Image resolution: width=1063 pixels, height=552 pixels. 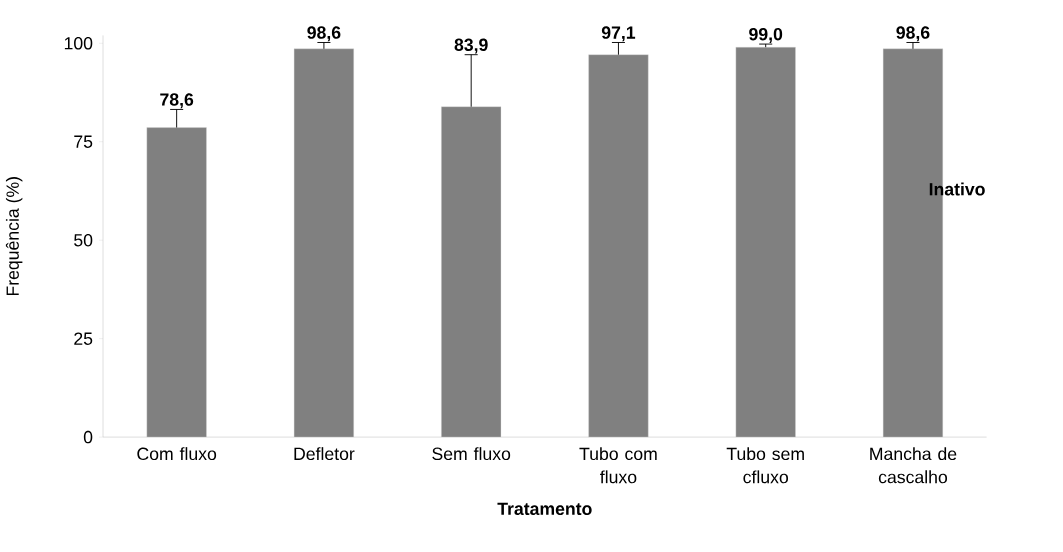 I want to click on x-tick-label: Sem fluxo, so click(x=471, y=454).